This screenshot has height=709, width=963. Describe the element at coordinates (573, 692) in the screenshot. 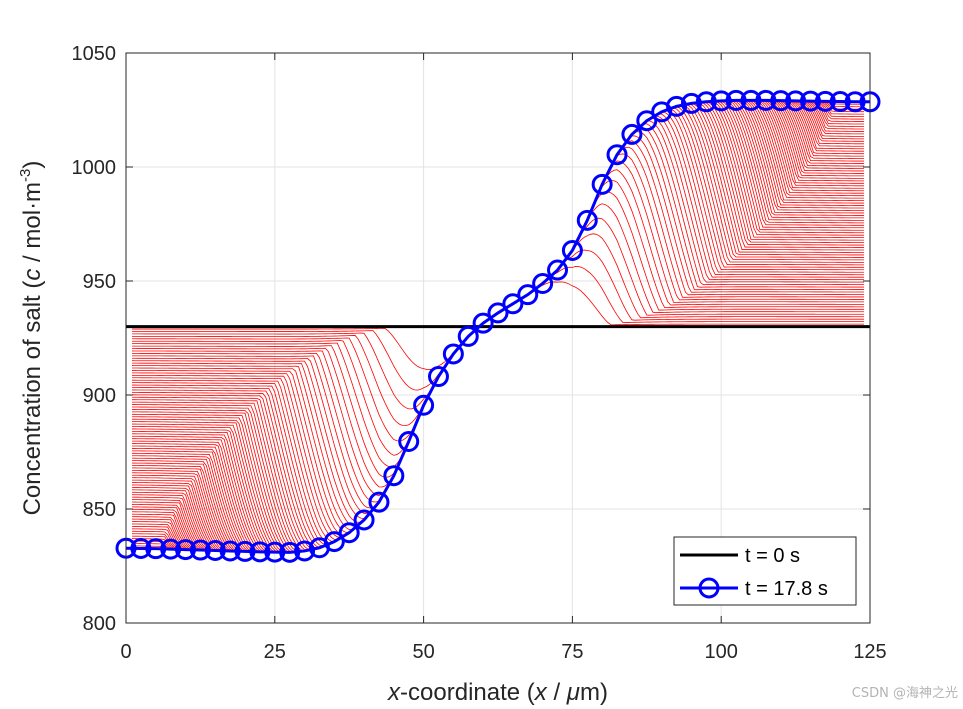

I see `x-axis-label-part: μ` at that location.